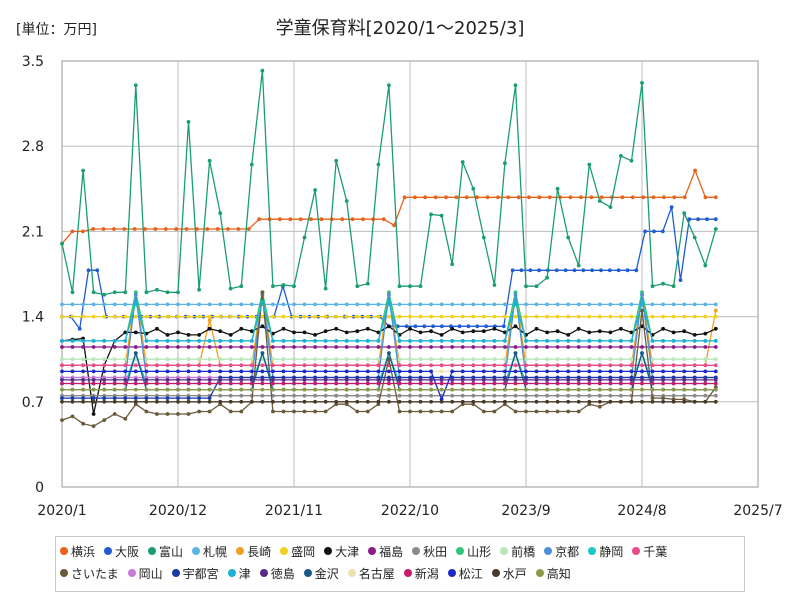  I want to click on legend-item: 山形, so click(473, 551).